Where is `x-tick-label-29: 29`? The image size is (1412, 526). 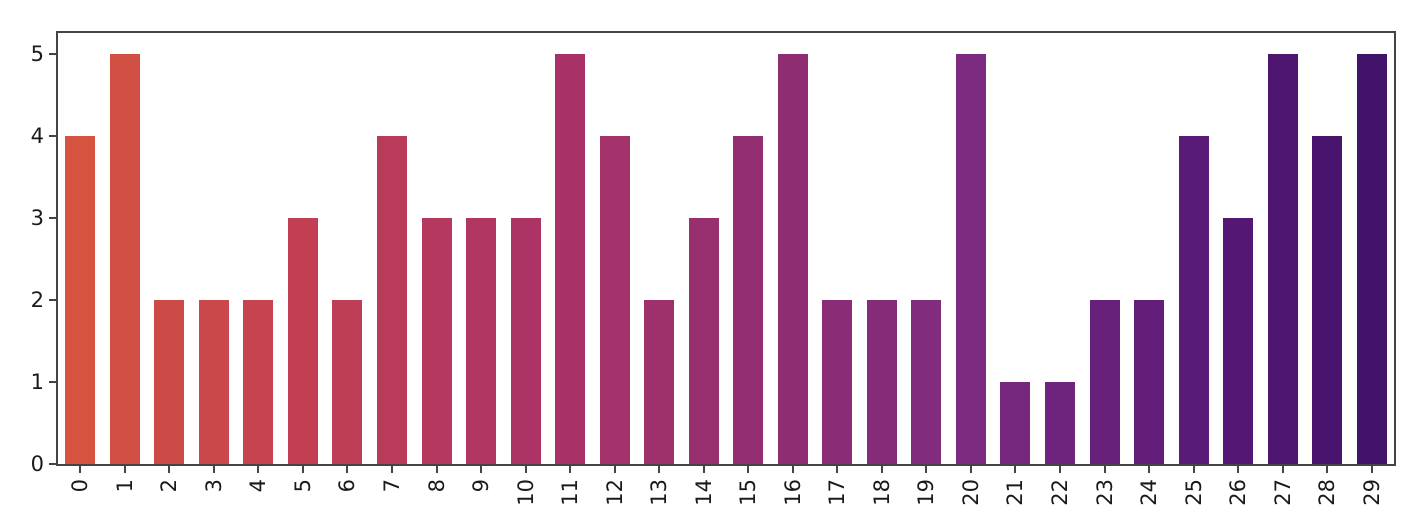 x-tick-label-29: 29 is located at coordinates (1371, 492).